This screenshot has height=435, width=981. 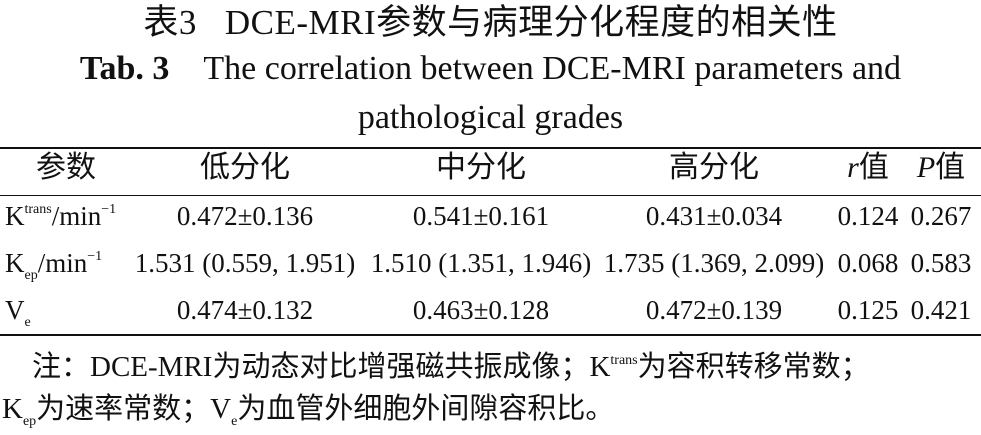 What do you see at coordinates (868, 216) in the screenshot?
I see `row-ktrans-r: 0.124` at bounding box center [868, 216].